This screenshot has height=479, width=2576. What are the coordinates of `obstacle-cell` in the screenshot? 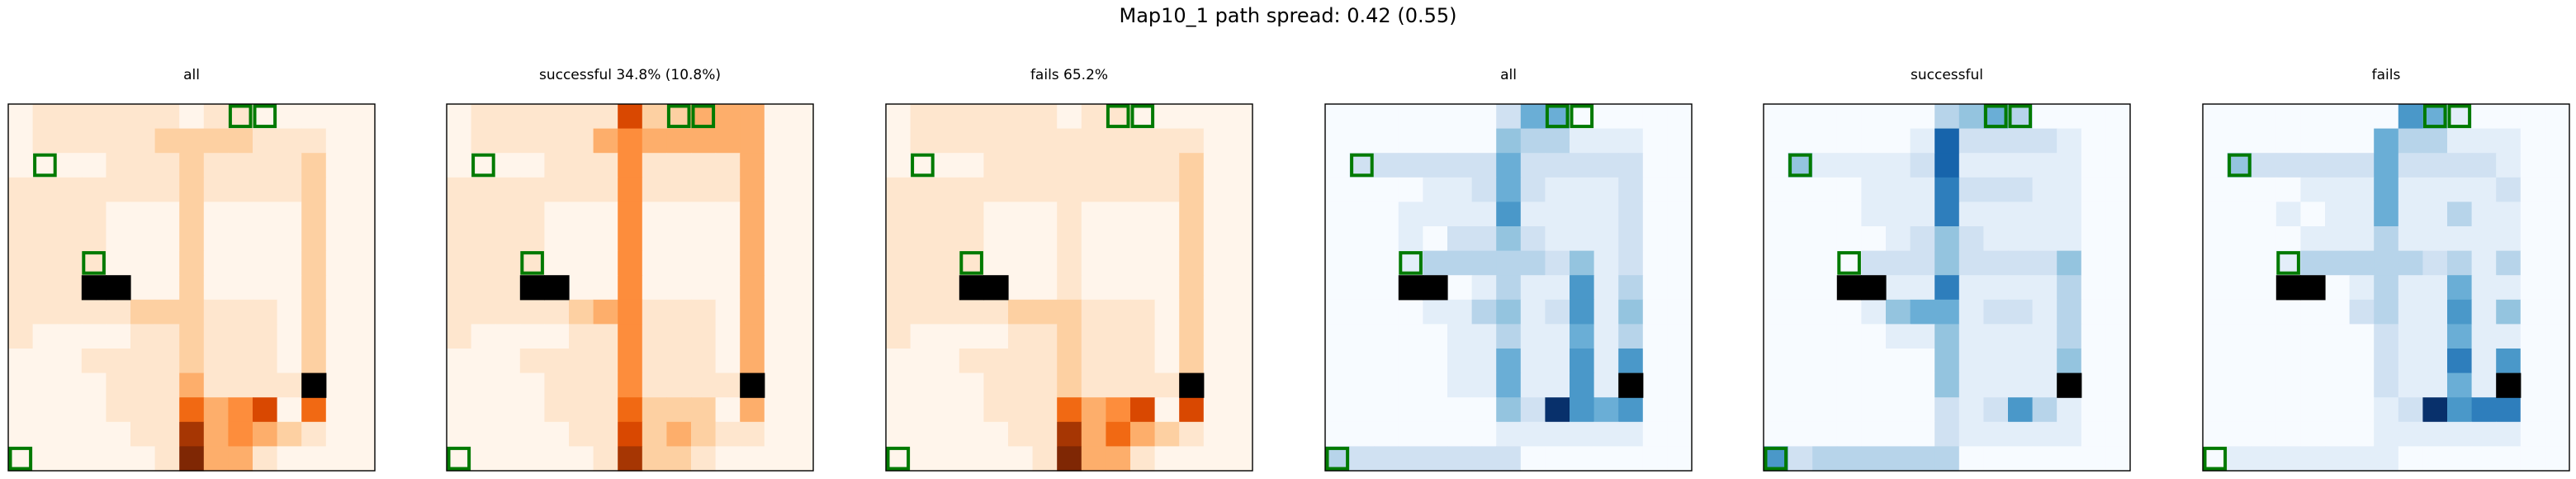 It's located at (2288, 288).